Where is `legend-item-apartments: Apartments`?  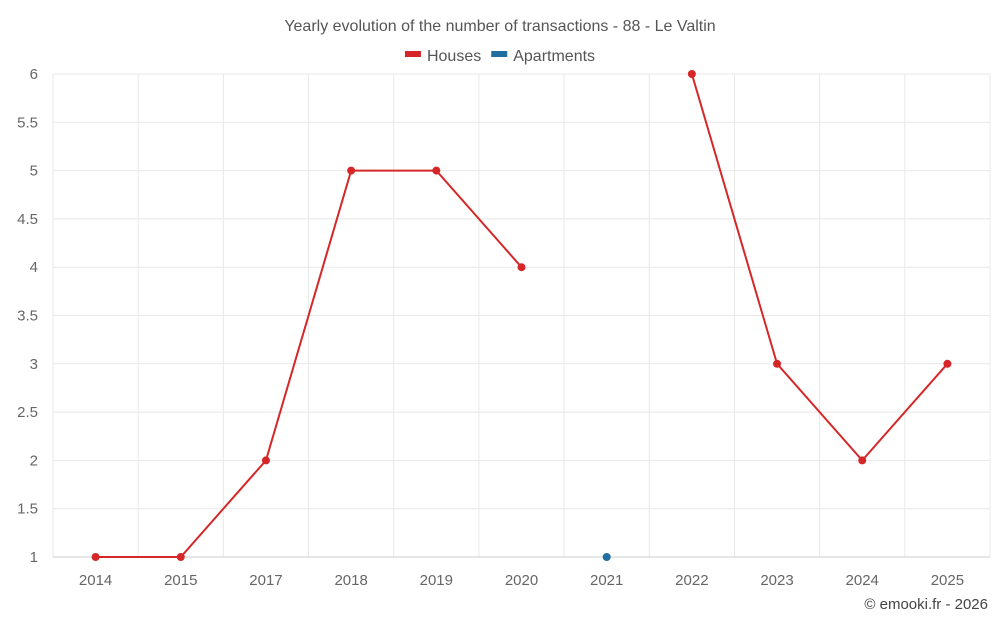 legend-item-apartments: Apartments is located at coordinates (543, 56).